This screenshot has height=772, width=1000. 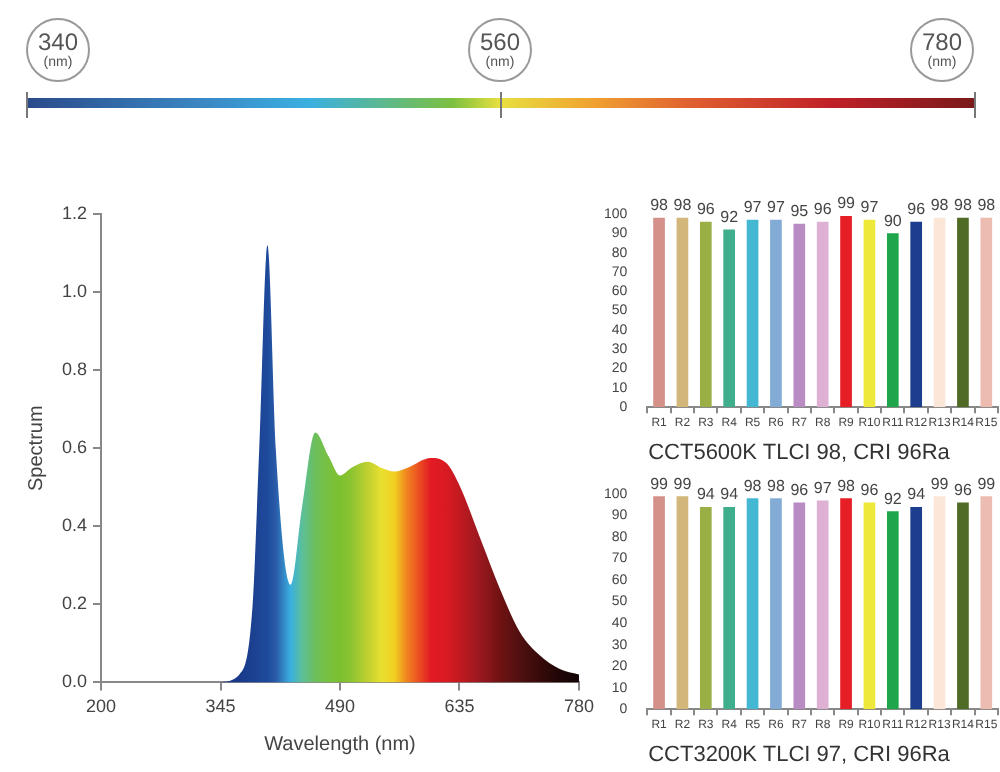 What do you see at coordinates (800, 211) in the screenshot?
I see `data-label: 95` at bounding box center [800, 211].